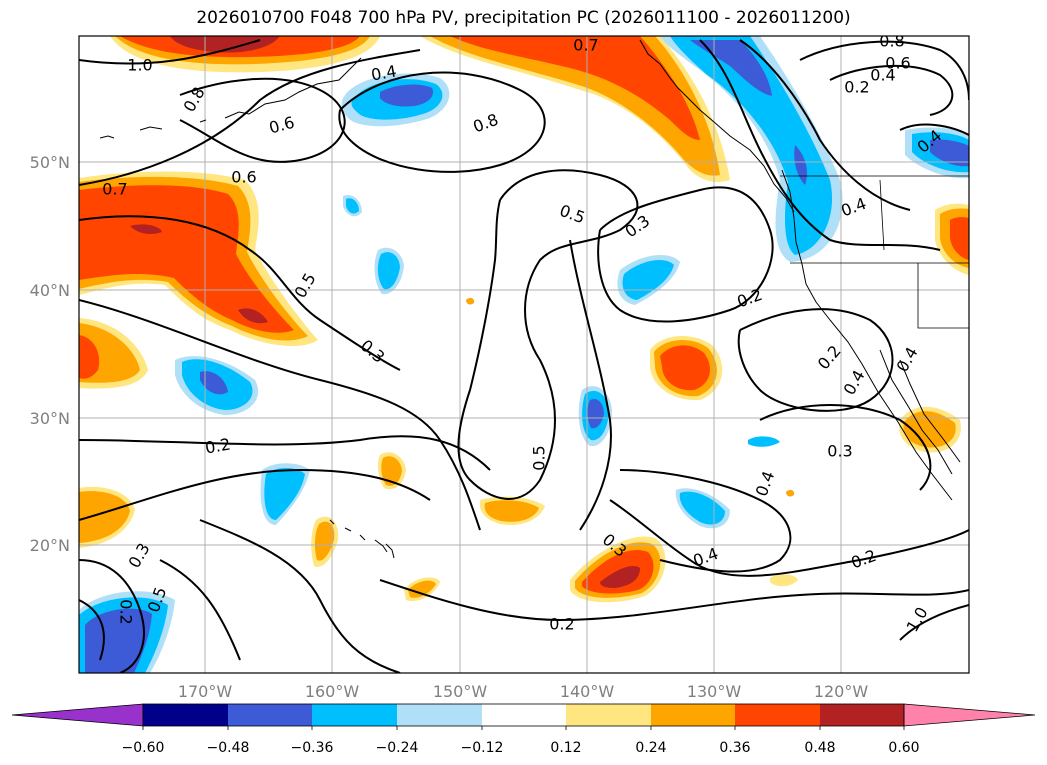 The width and height of the screenshot is (1047, 765). What do you see at coordinates (460, 691) in the screenshot?
I see `lon-tick-label: 150°W` at bounding box center [460, 691].